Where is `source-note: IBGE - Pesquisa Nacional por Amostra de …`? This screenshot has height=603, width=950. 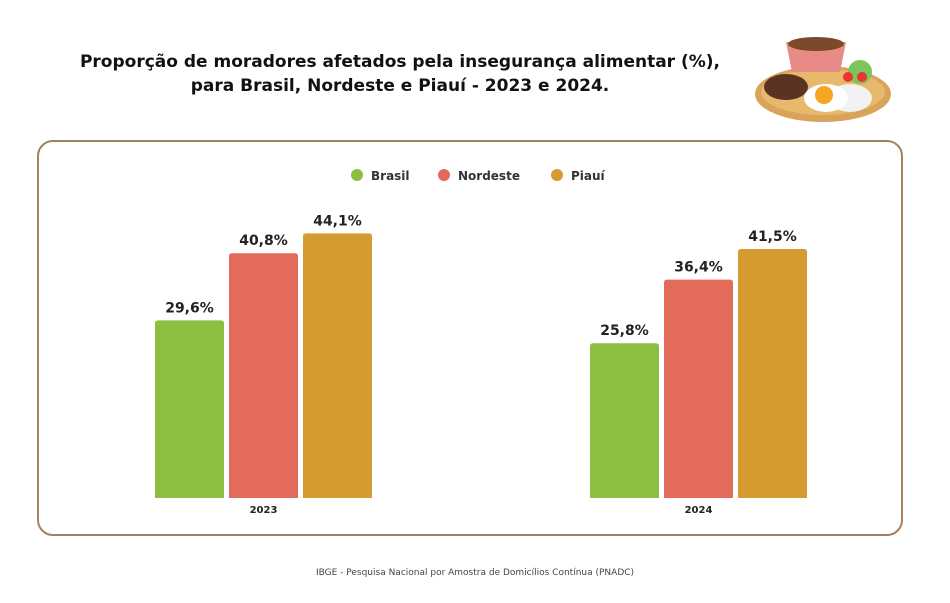 source-note: IBGE - Pesquisa Nacional por Amostra de … is located at coordinates (475, 573).